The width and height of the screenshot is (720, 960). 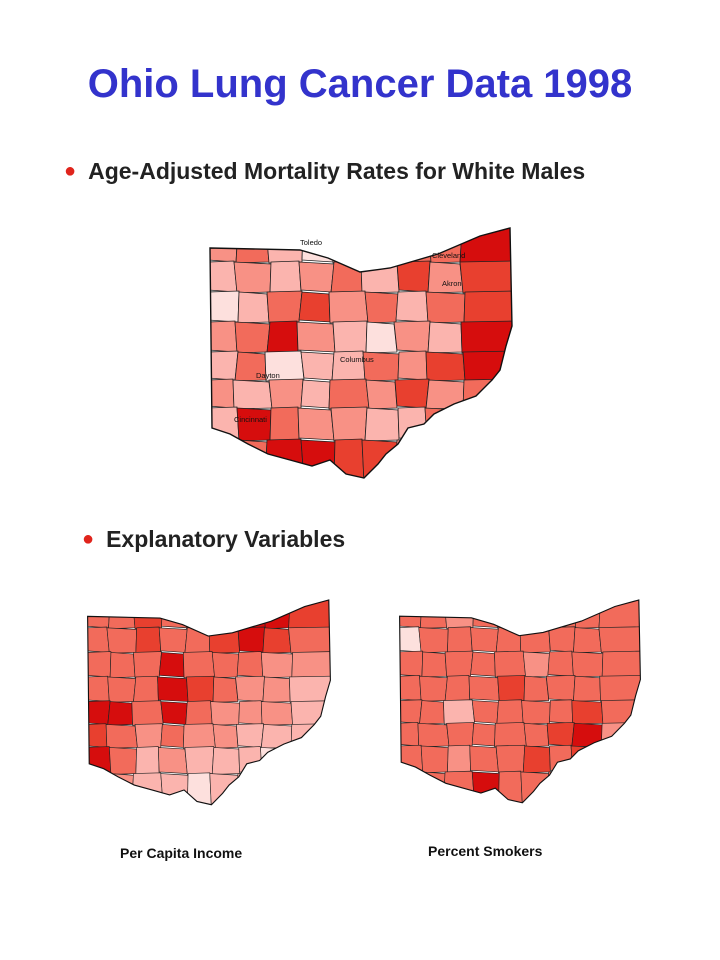 What do you see at coordinates (357, 359) in the screenshot?
I see `city-label-columbus: Columbus` at bounding box center [357, 359].